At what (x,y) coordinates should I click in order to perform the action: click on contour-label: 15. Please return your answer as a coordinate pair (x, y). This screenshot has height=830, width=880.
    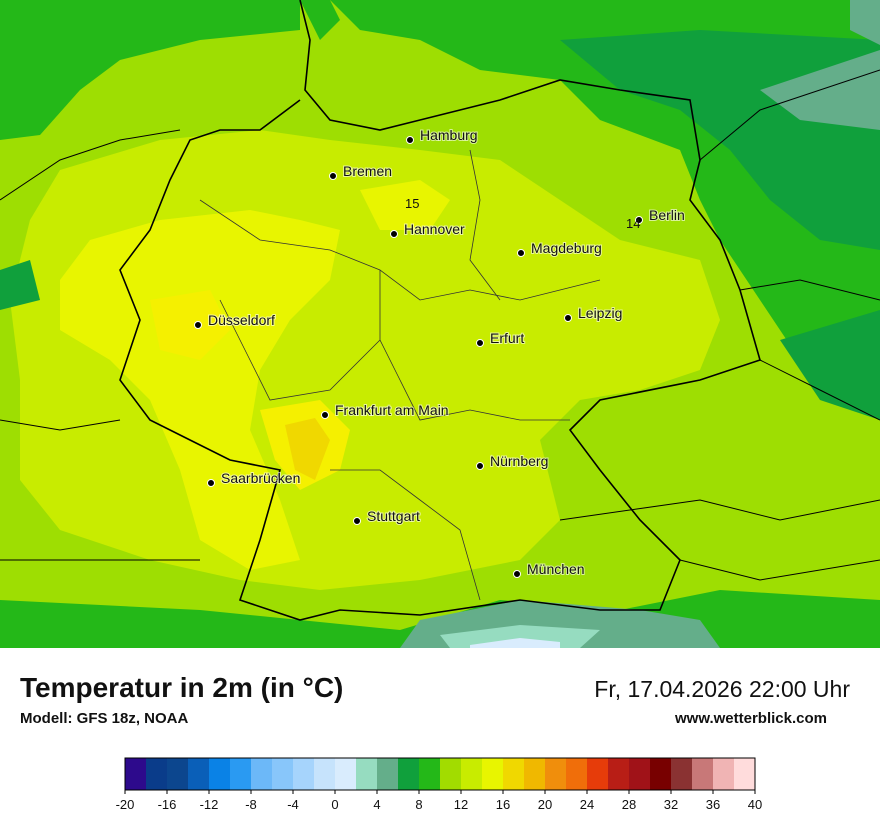
    Looking at the image, I should click on (412, 203).